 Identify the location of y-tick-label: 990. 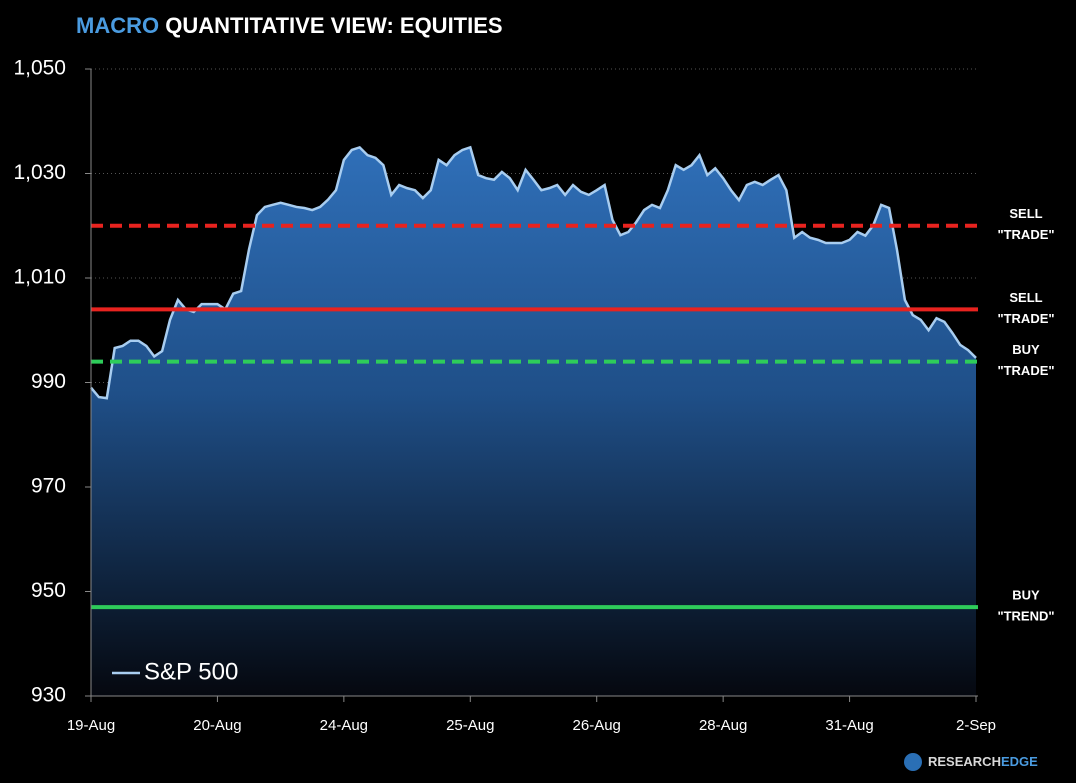
(48, 381).